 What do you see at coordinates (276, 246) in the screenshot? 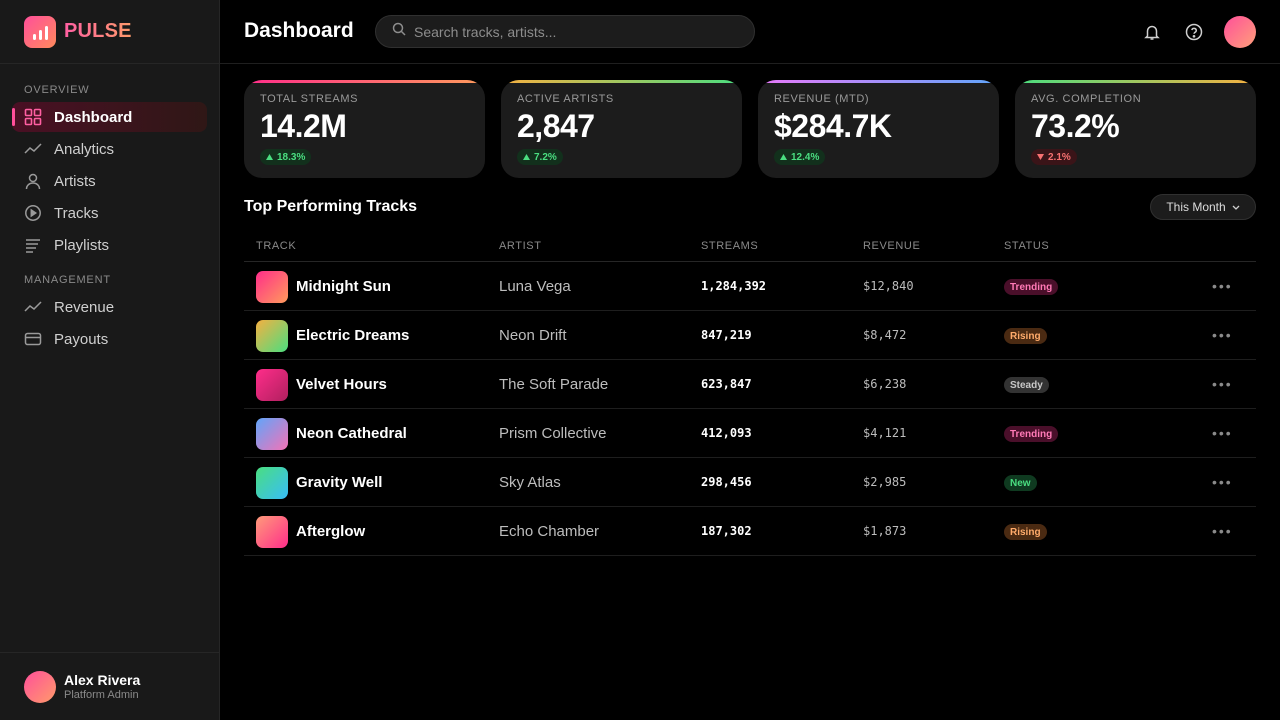
I see `column-header-track: TRACK` at bounding box center [276, 246].